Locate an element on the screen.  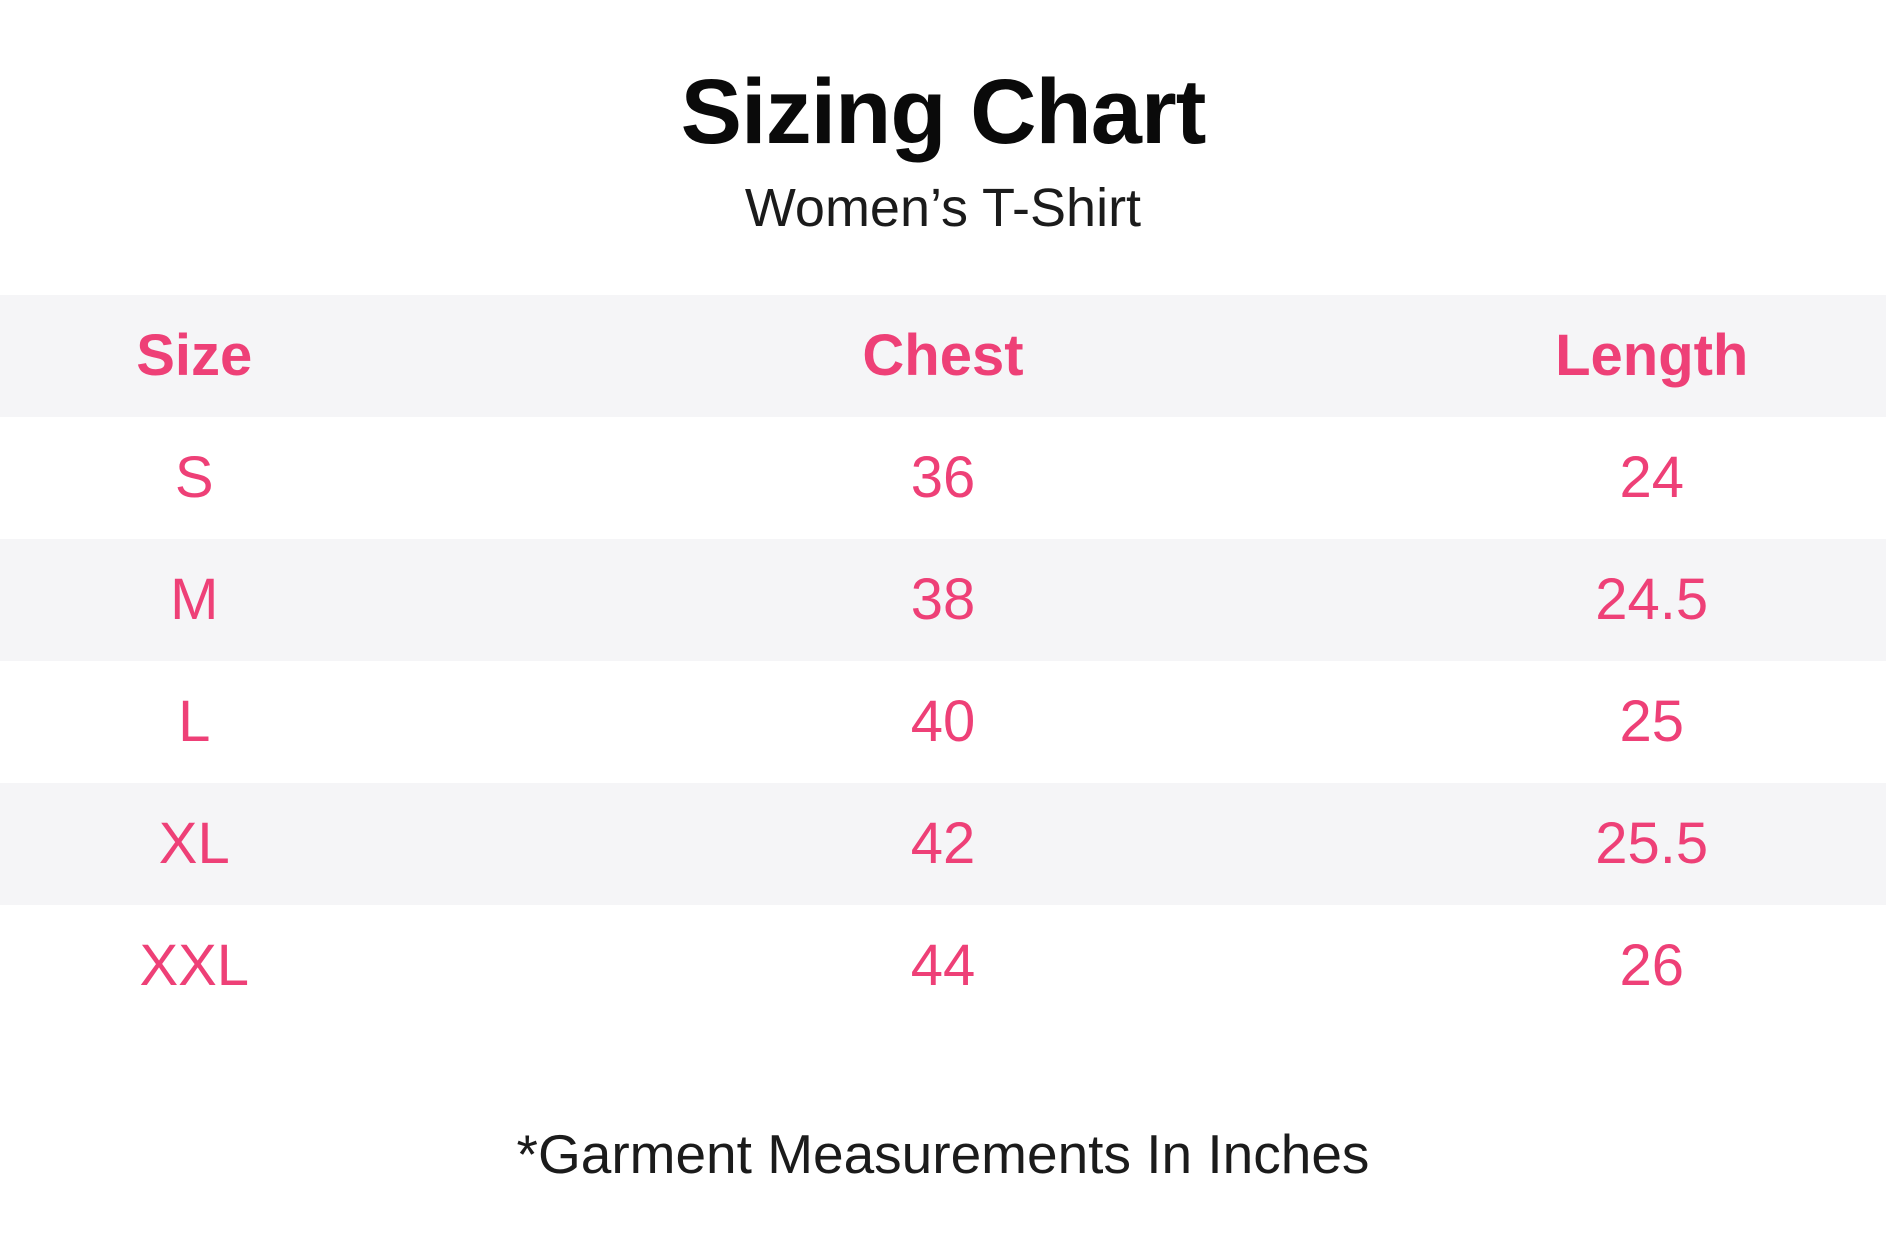
table-header: Size Chest Length is located at coordinates (943, 355).